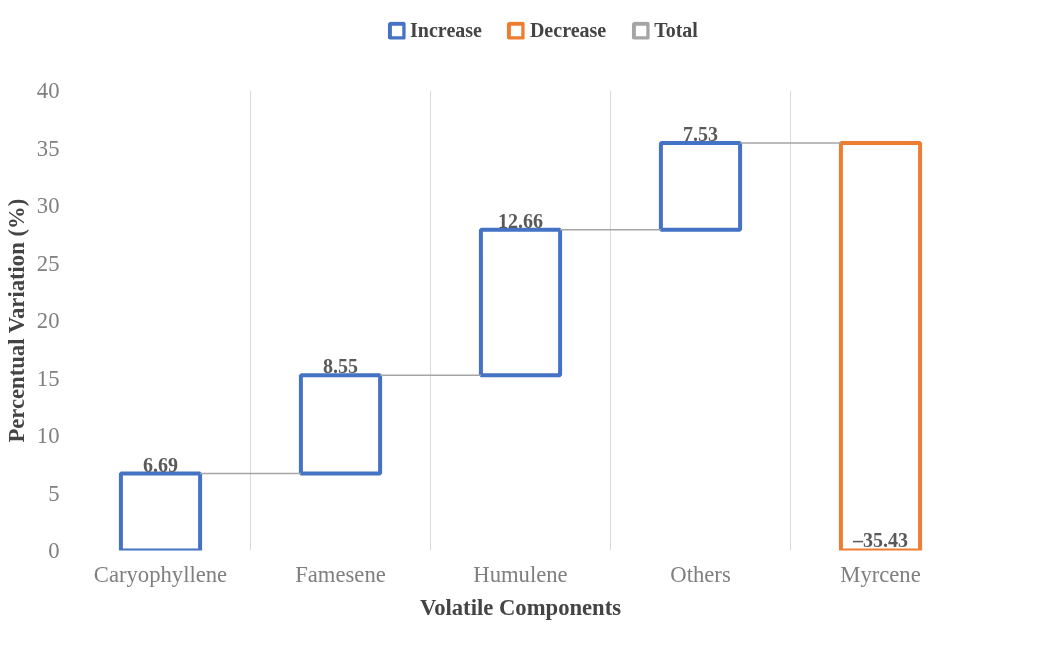  What do you see at coordinates (54, 493) in the screenshot?
I see `y-tick-label: 5` at bounding box center [54, 493].